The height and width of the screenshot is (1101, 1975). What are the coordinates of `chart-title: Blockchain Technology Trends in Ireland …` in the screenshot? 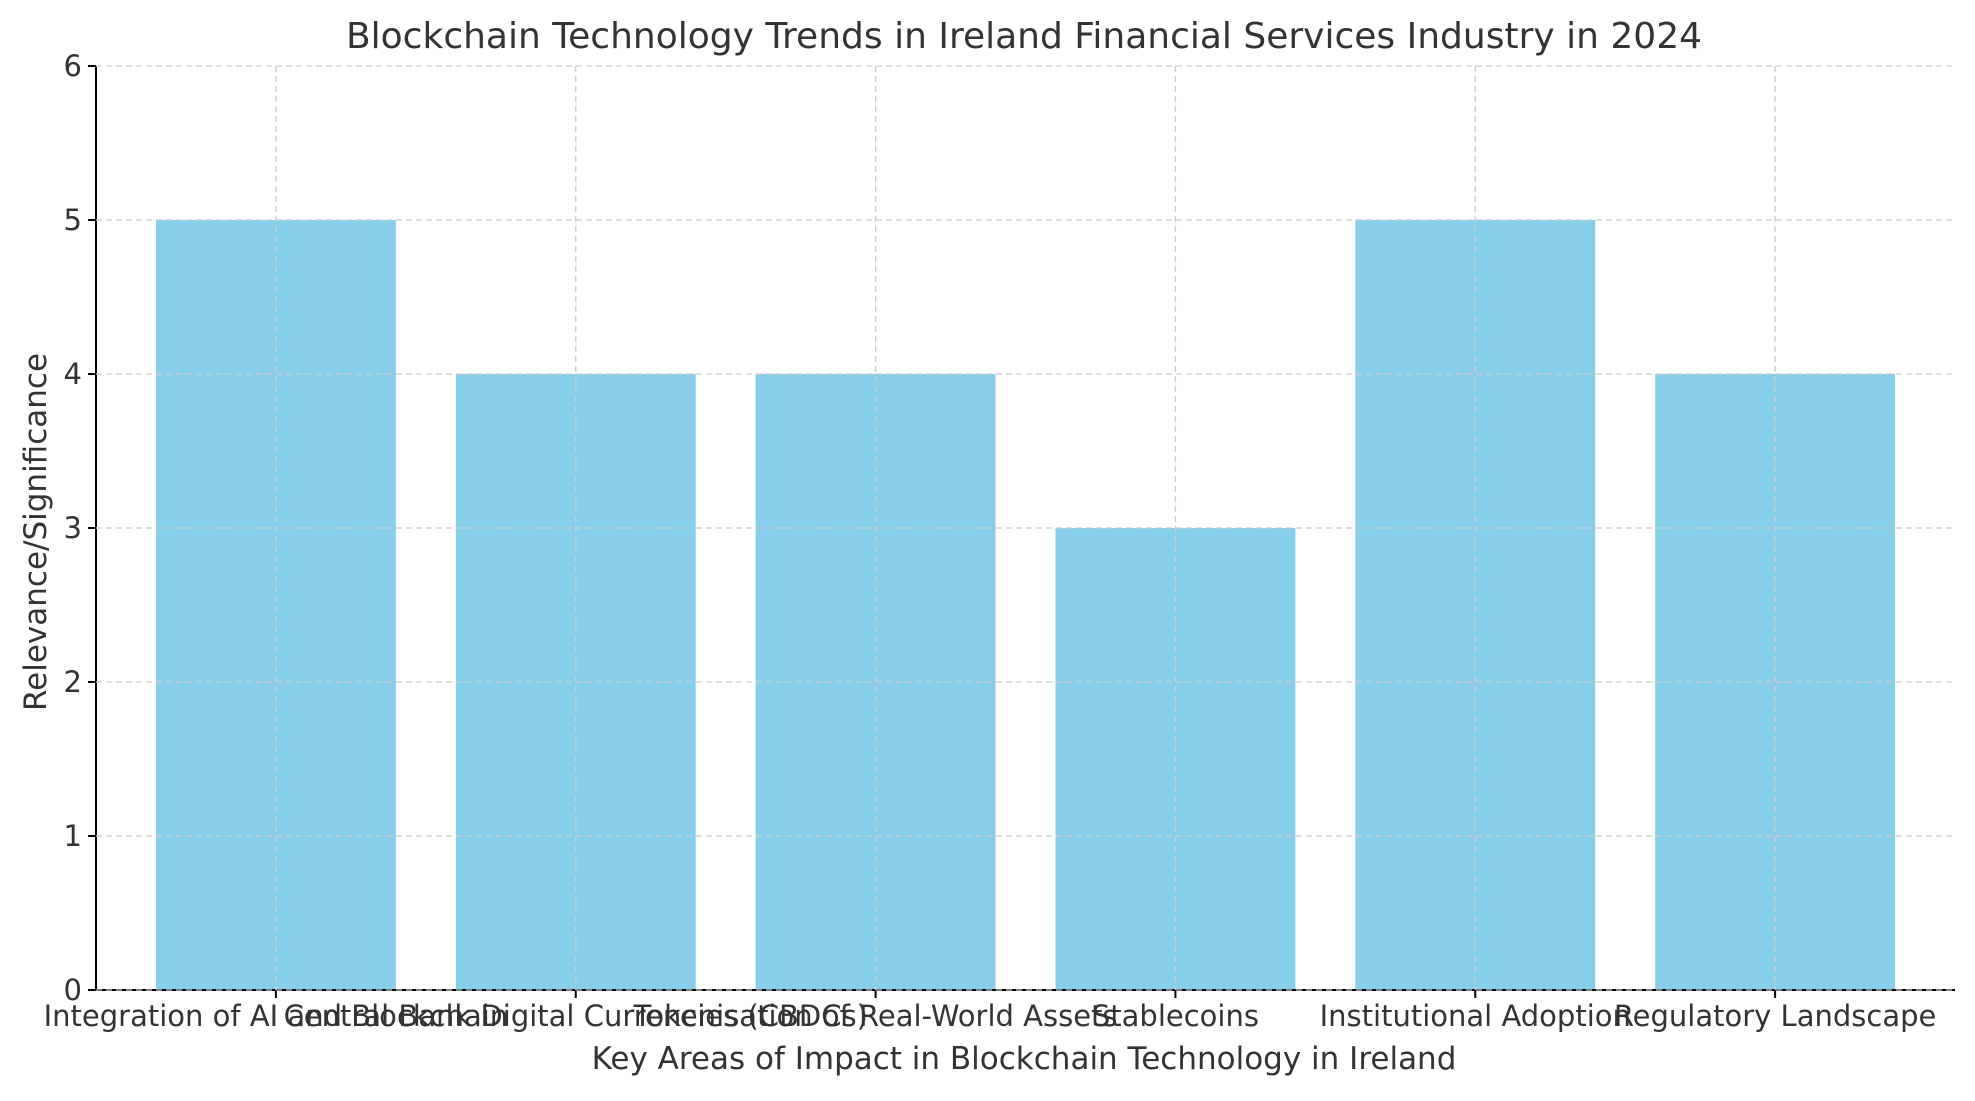 It's located at (1024, 36).